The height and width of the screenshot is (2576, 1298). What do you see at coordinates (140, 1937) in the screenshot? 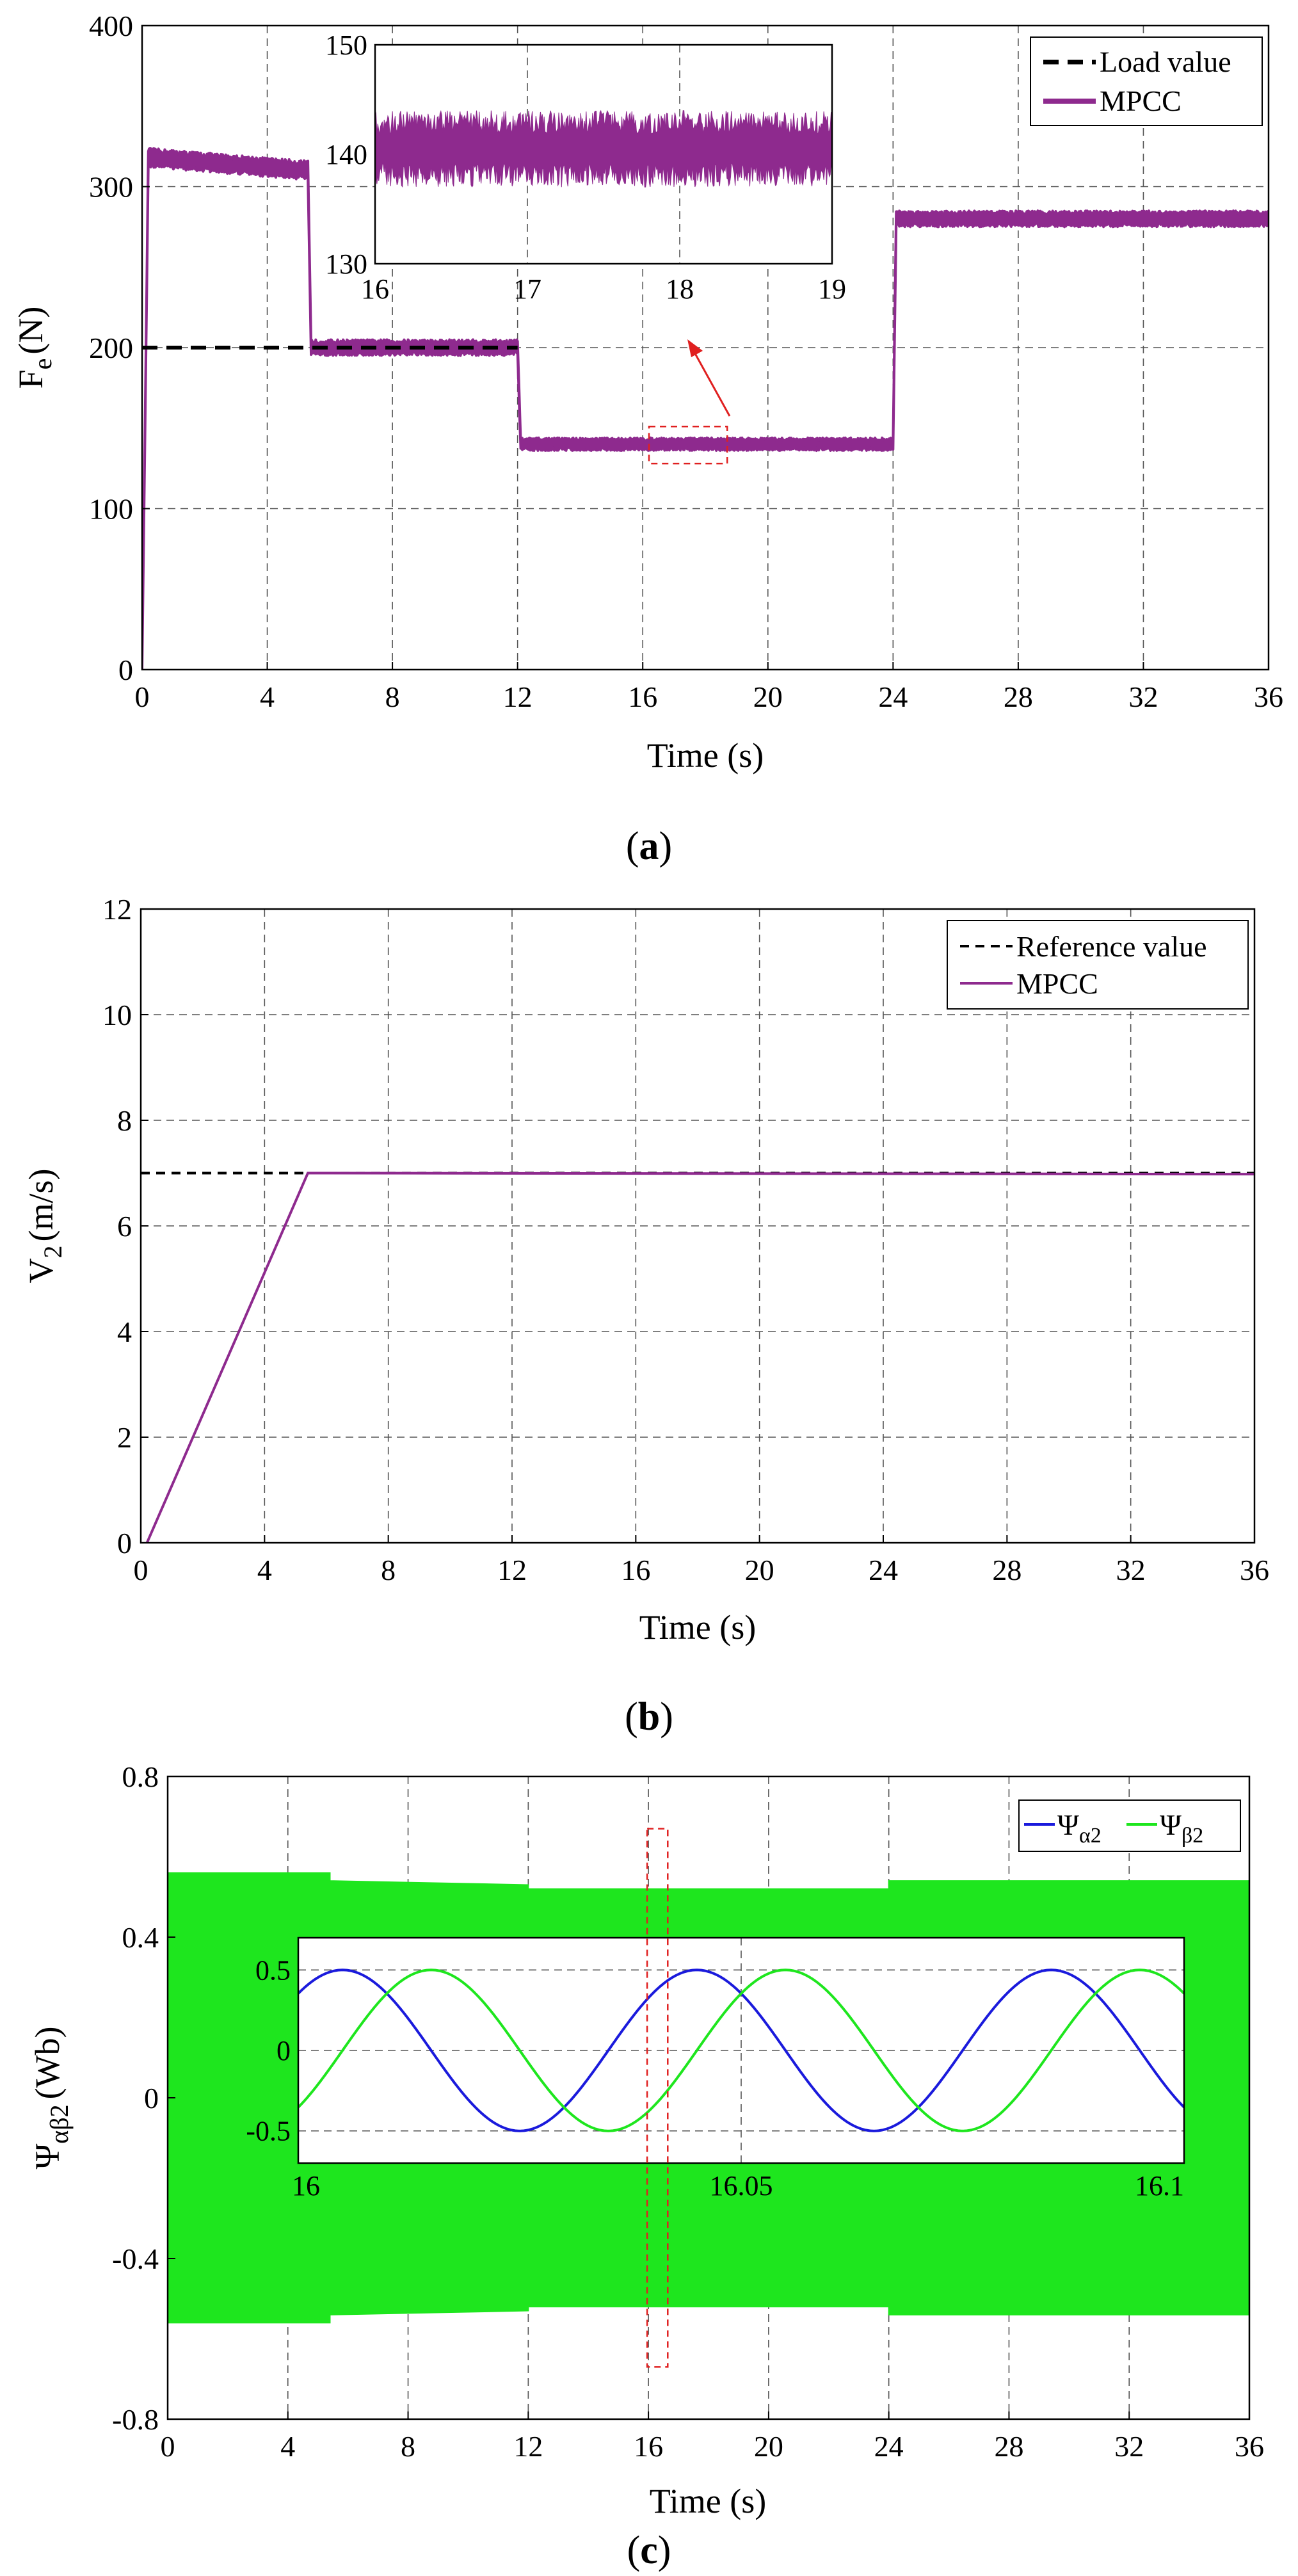
I see `y-tick-label: 0.4` at bounding box center [140, 1937].